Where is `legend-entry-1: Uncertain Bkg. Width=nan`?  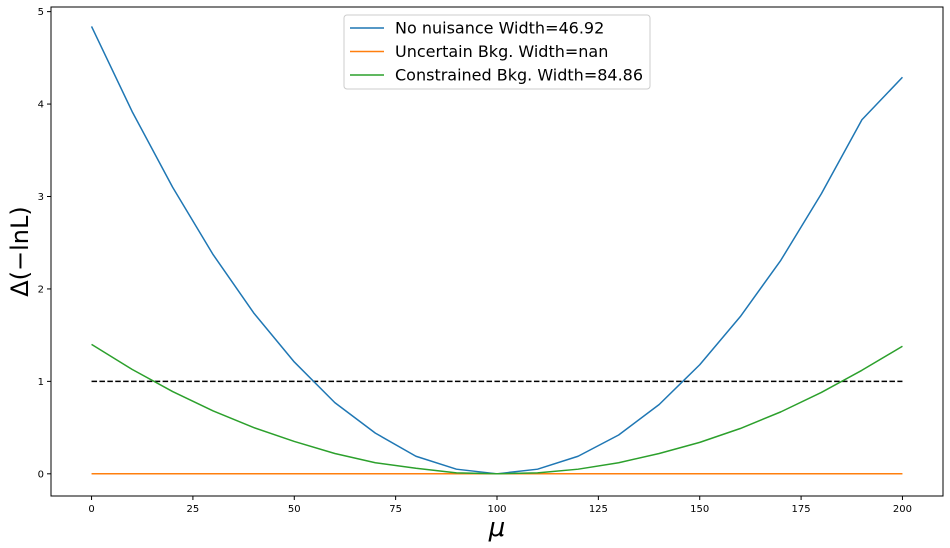 legend-entry-1: Uncertain Bkg. Width=nan is located at coordinates (501, 51).